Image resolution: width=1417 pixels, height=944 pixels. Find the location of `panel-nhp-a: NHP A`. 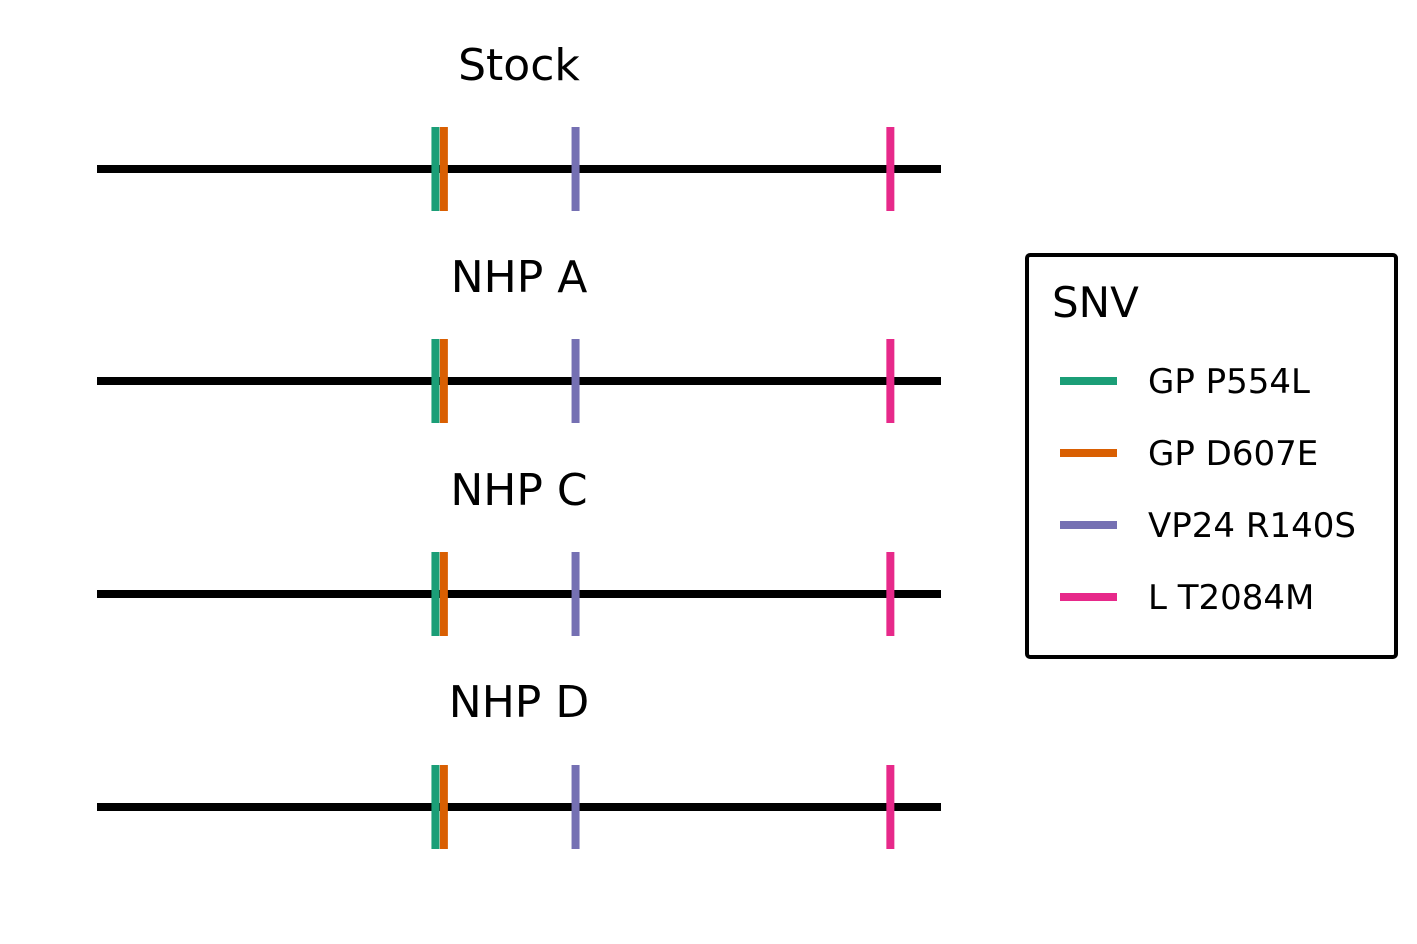

panel-nhp-a: NHP A is located at coordinates (519, 337).